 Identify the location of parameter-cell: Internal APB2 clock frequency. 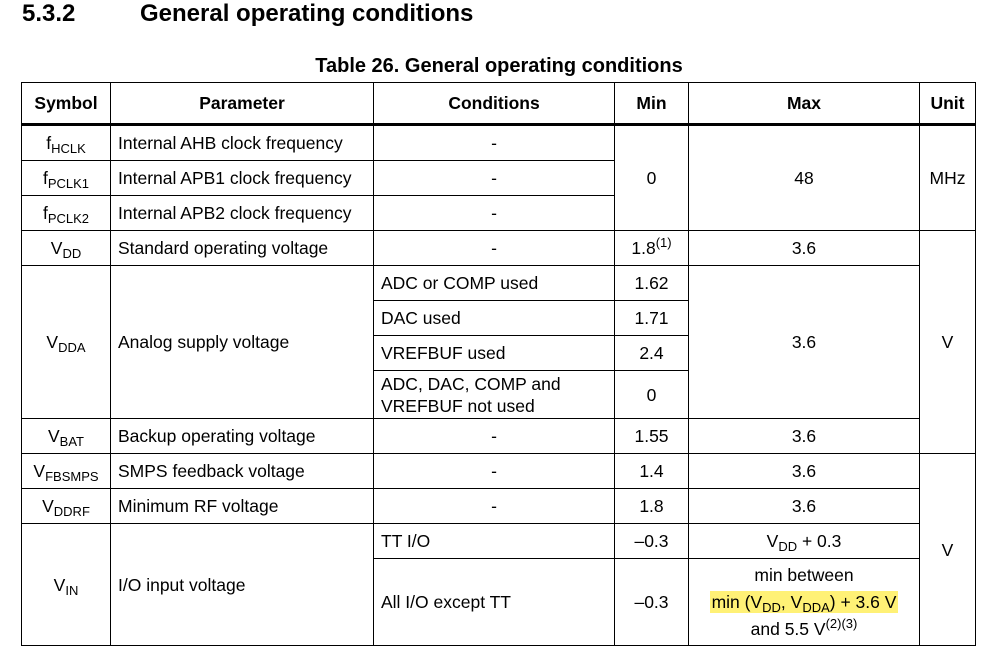
(242, 213).